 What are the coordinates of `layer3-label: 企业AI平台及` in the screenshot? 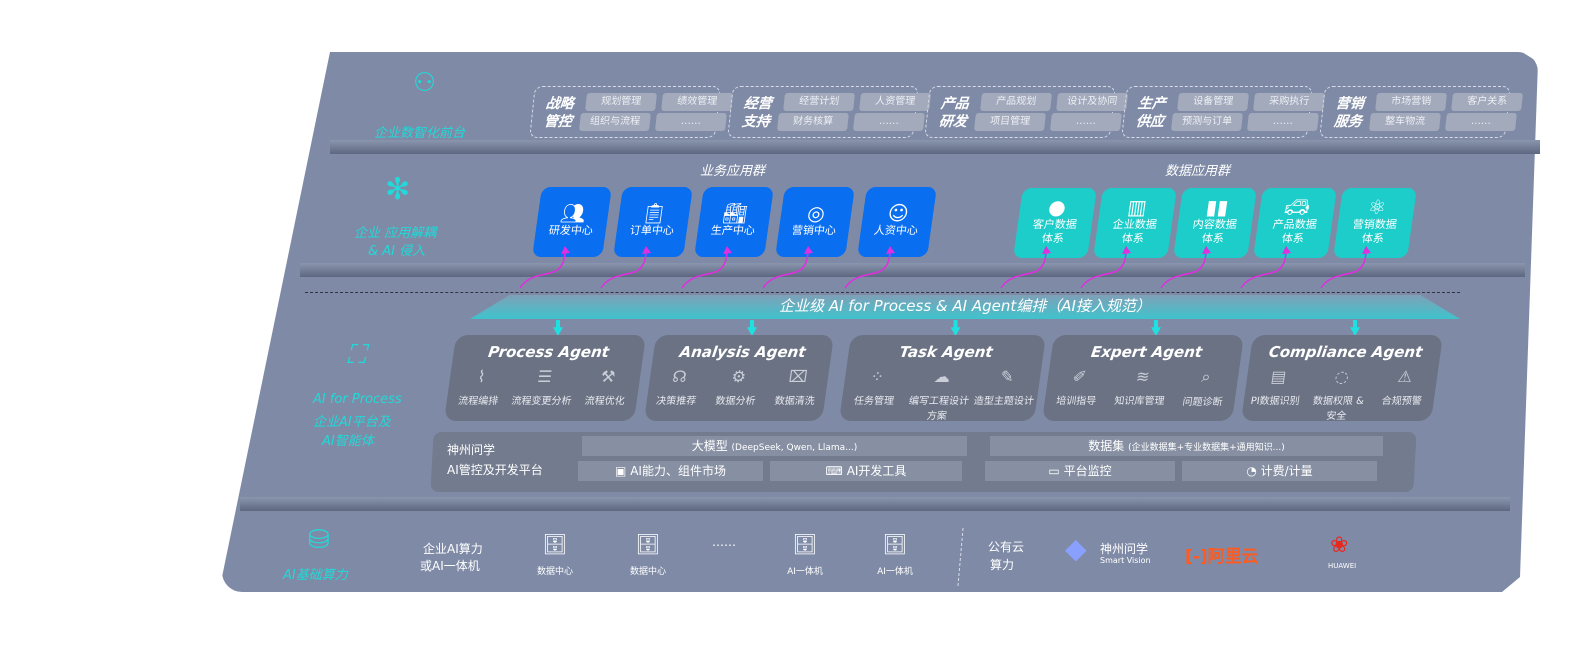 It's located at (352, 422).